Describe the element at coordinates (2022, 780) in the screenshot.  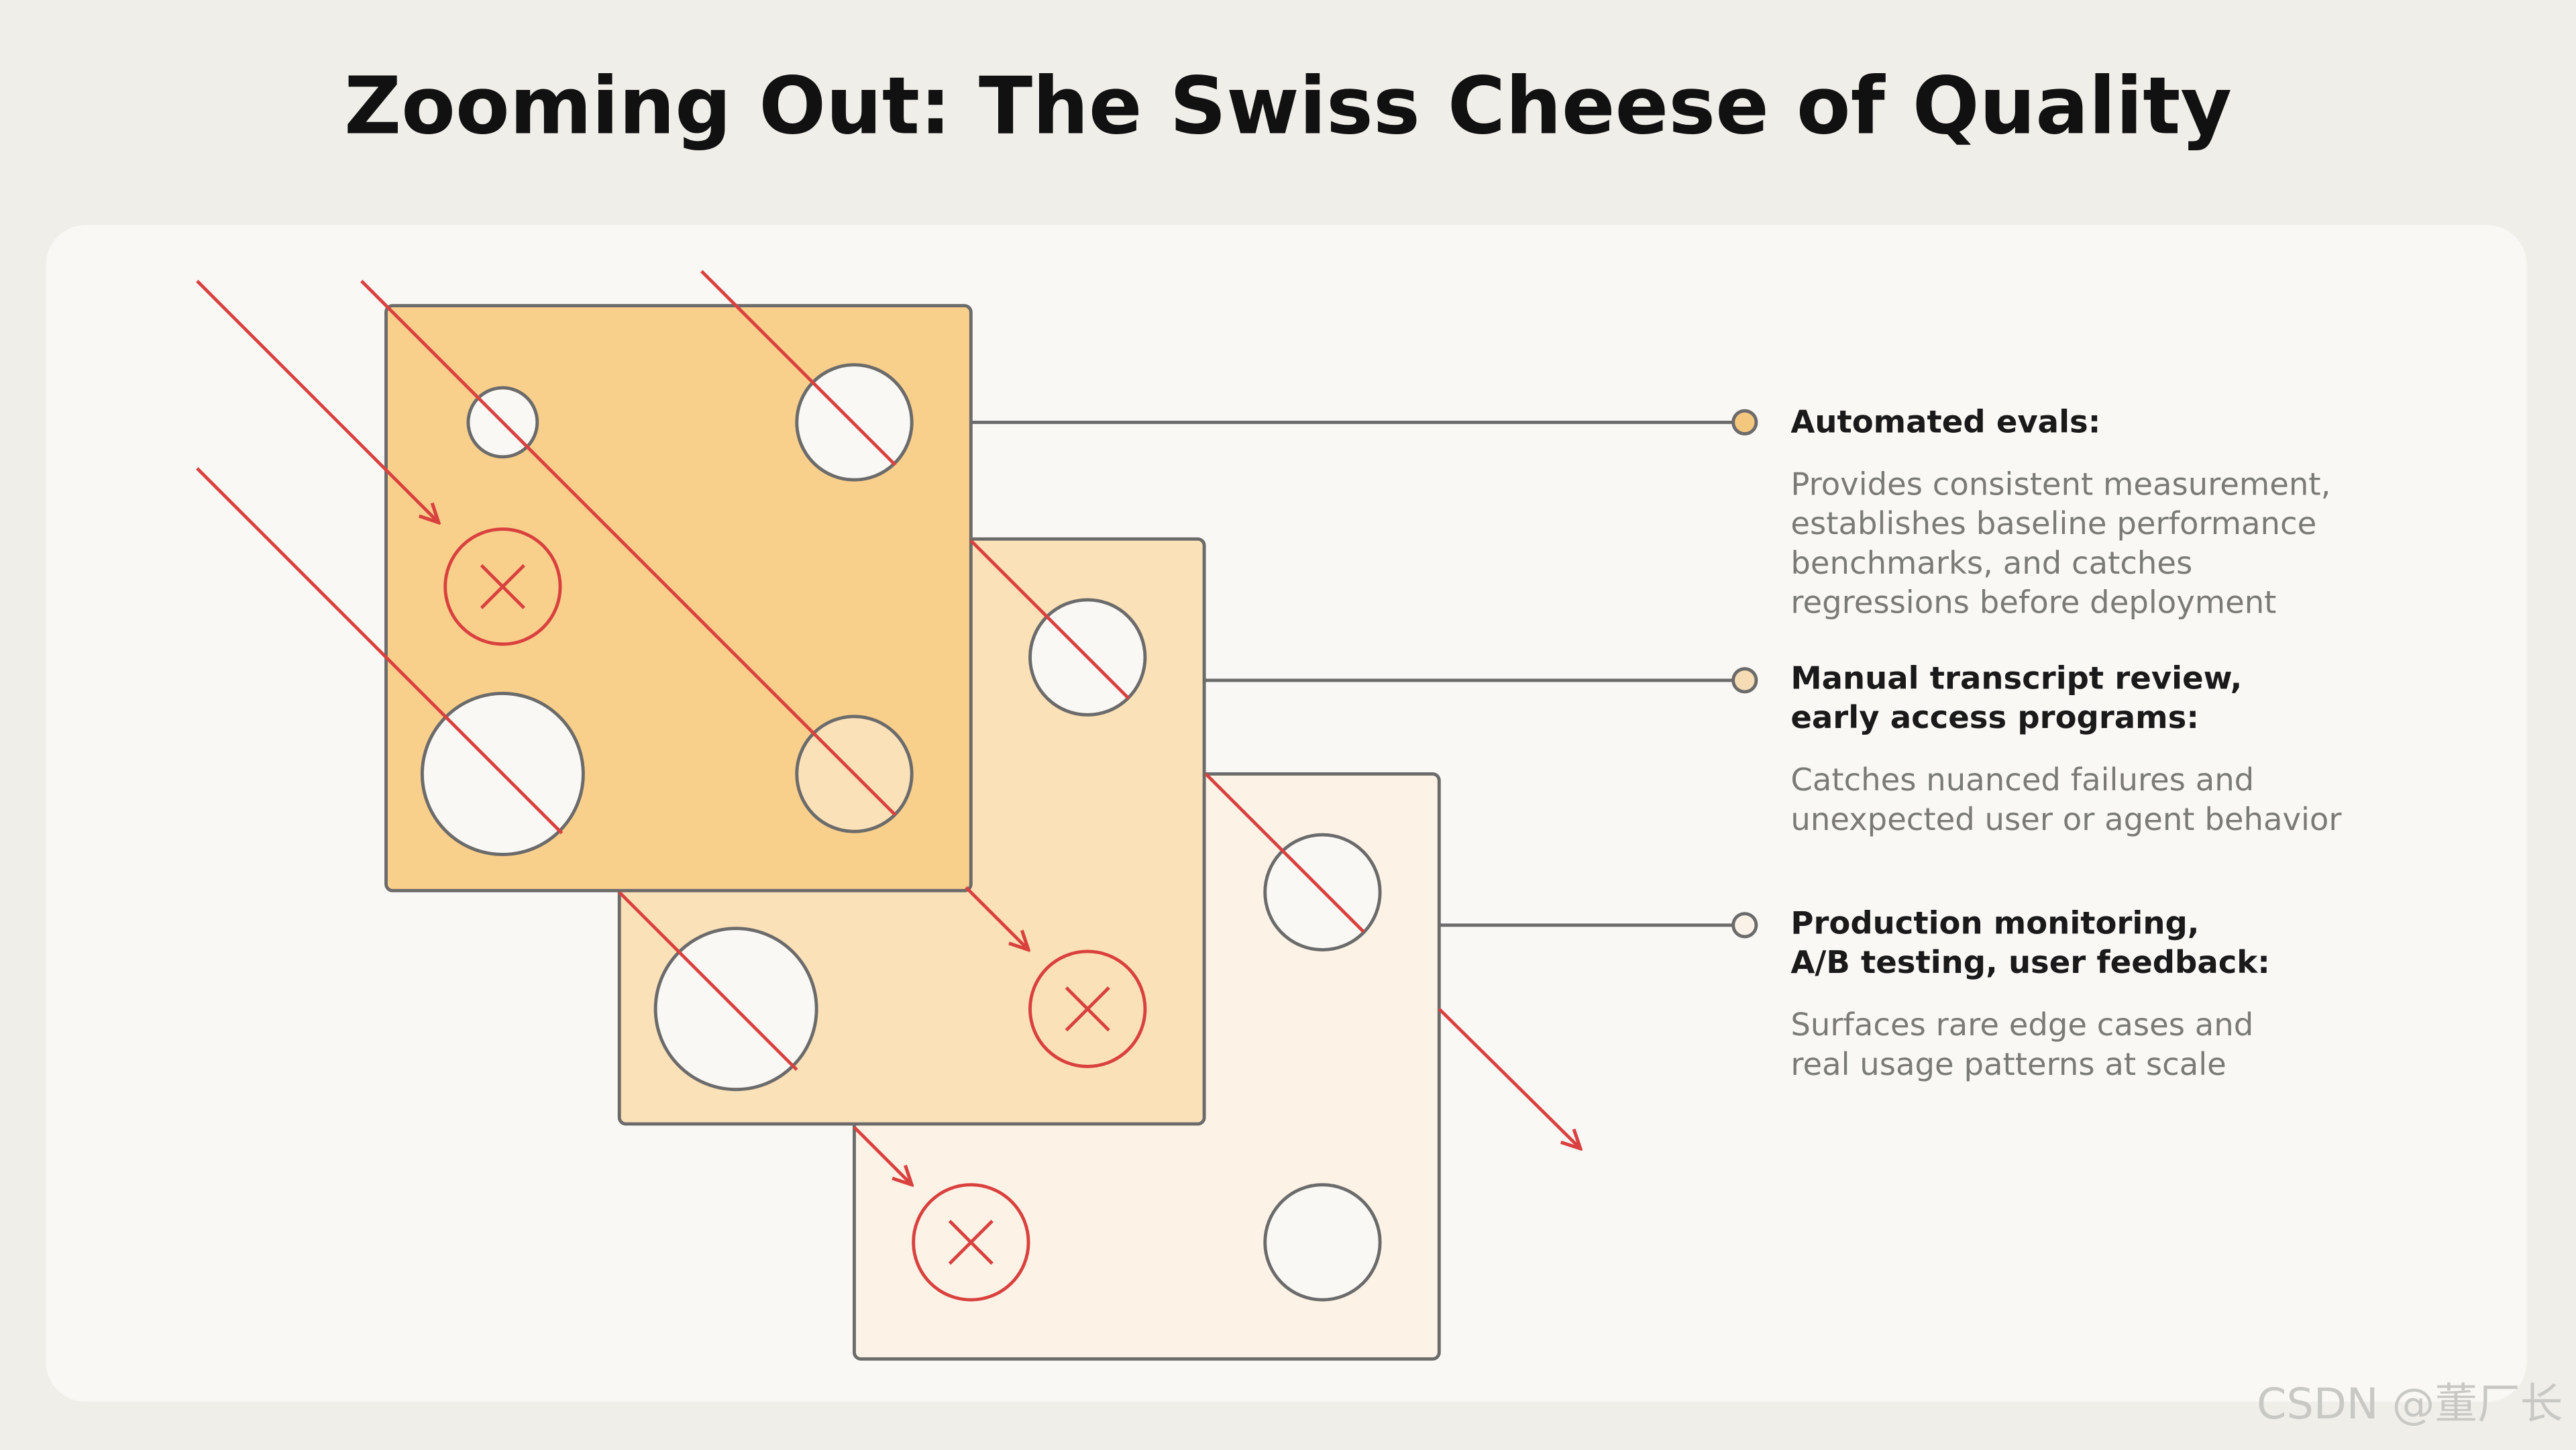
I see `layer-description: Catches nuanced failures and` at that location.